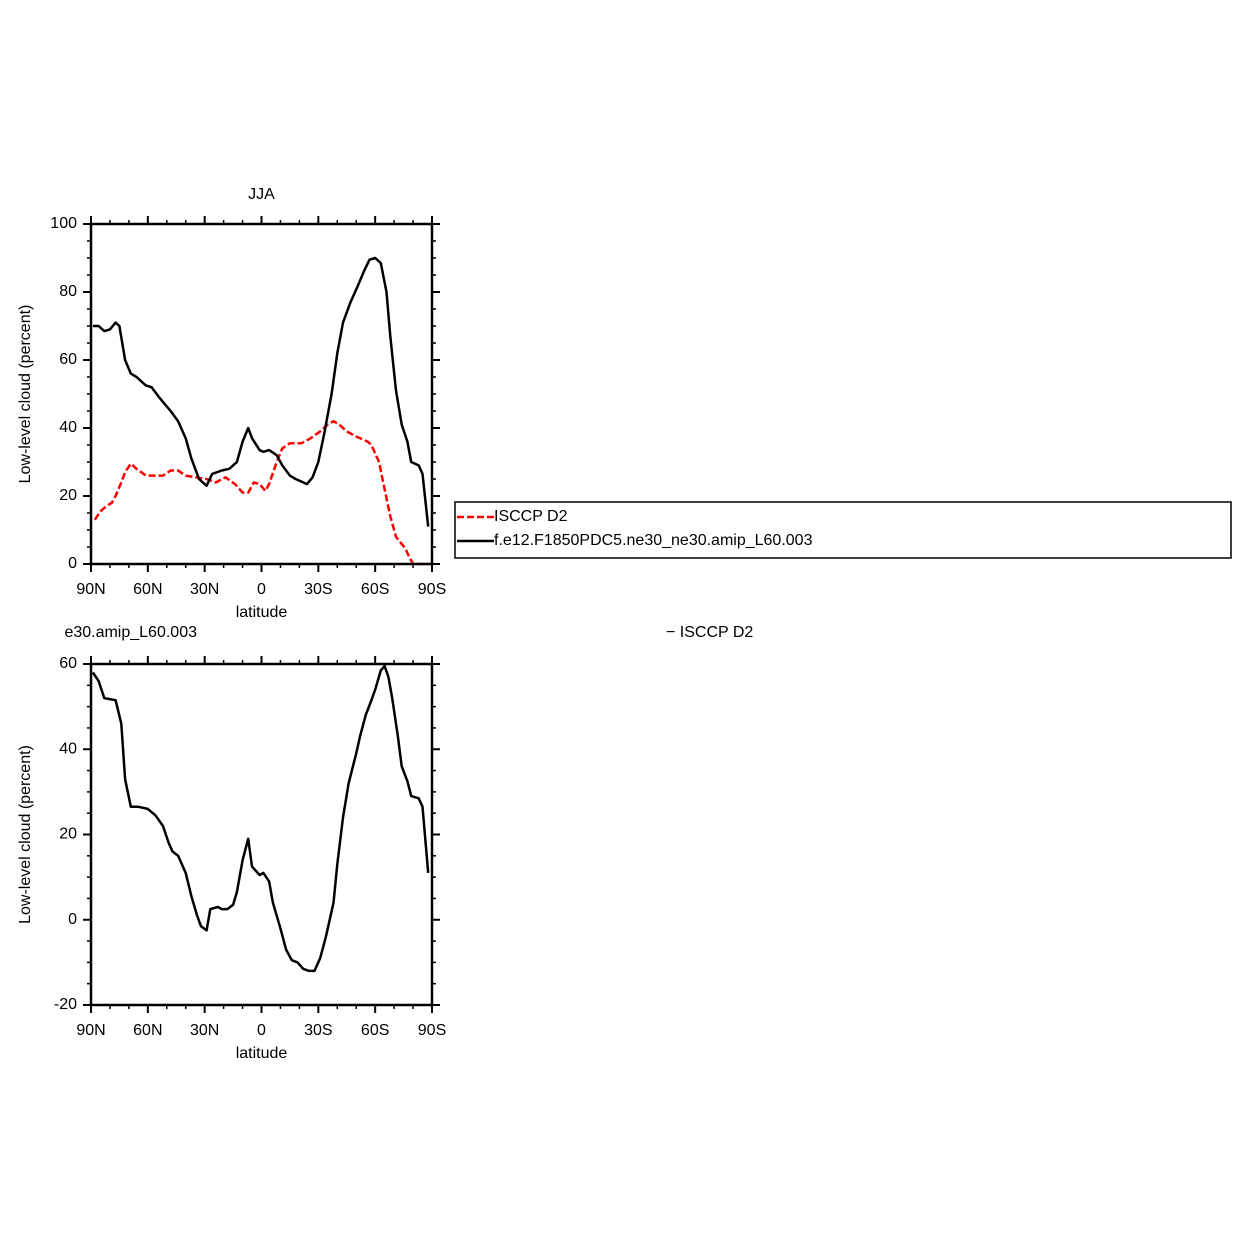 The width and height of the screenshot is (1250, 1247). Describe the element at coordinates (130, 632) in the screenshot. I see `chart-title: e30.amip_L60.003` at that location.